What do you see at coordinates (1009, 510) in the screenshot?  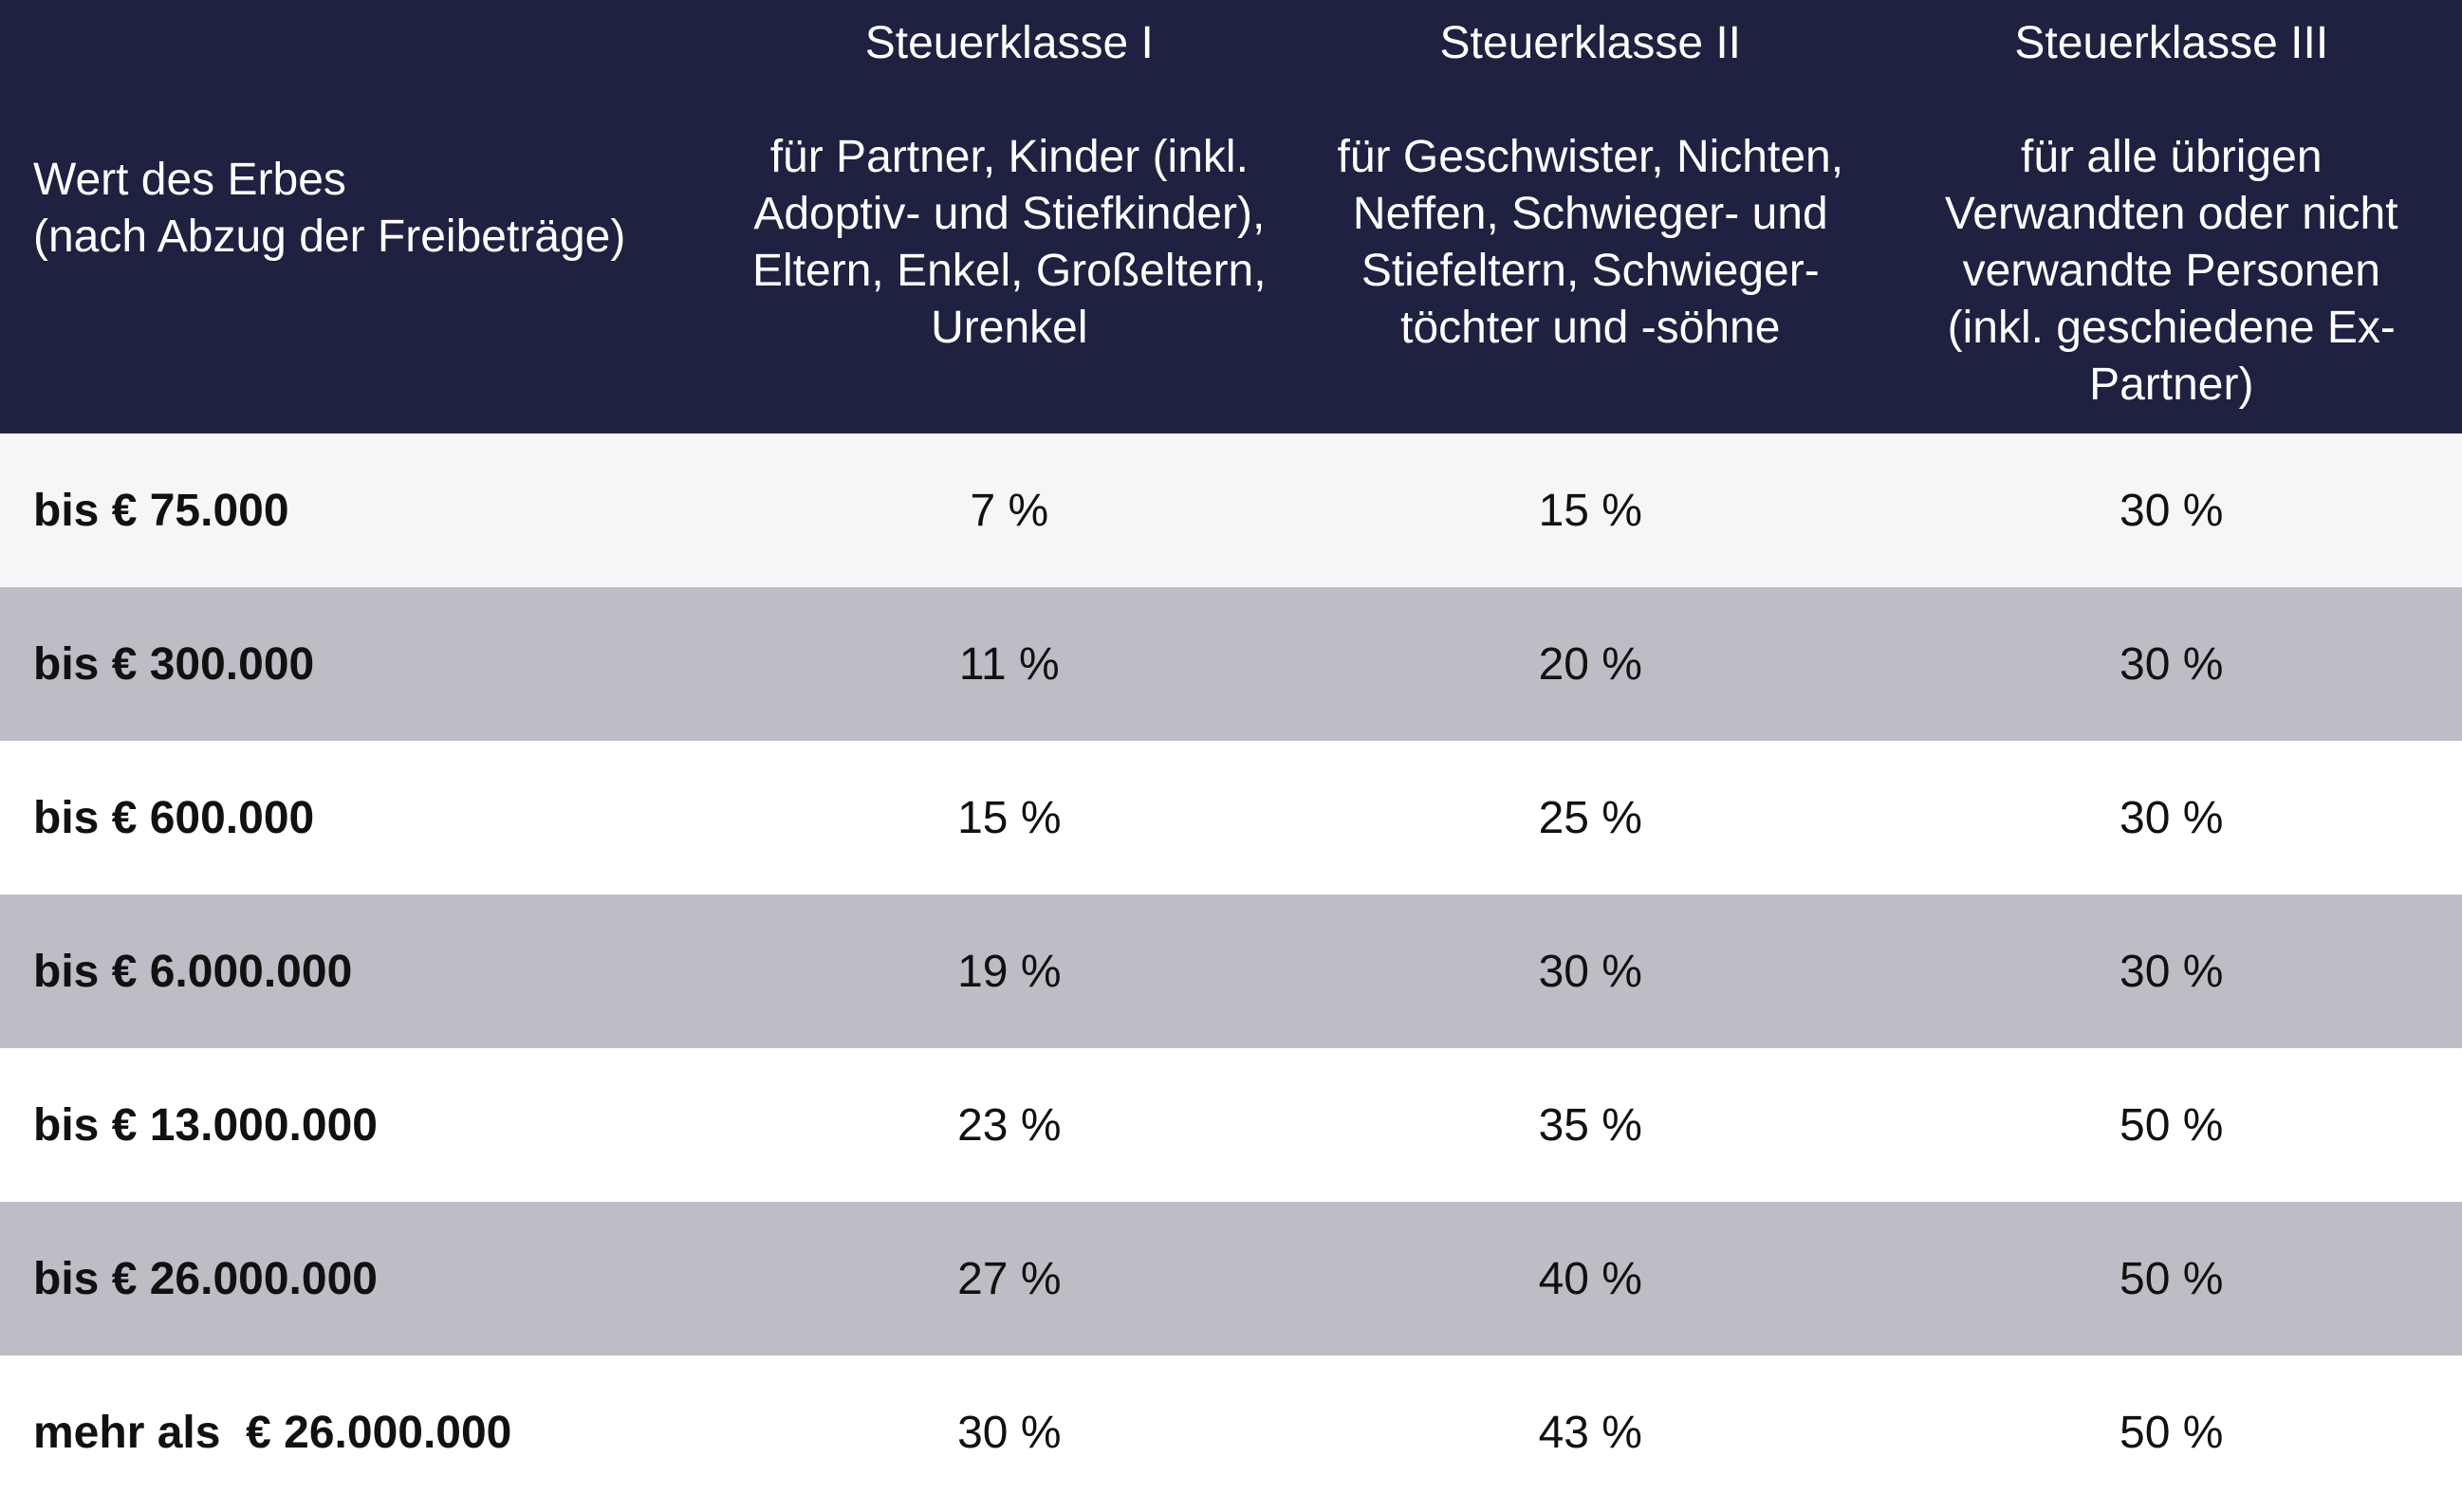 I see `rate-cell: 7 %` at bounding box center [1009, 510].